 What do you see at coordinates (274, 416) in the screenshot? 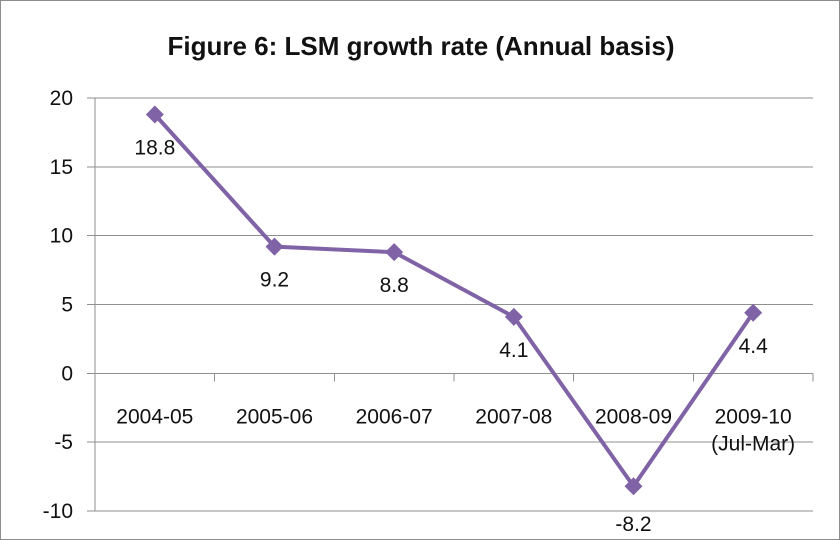
I see `x-tick-label: 2005-06` at bounding box center [274, 416].